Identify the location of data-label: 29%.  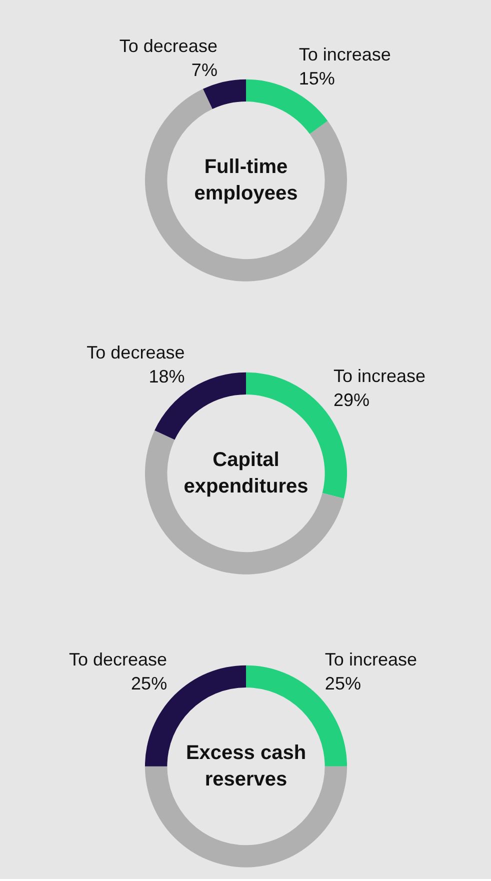
(351, 400).